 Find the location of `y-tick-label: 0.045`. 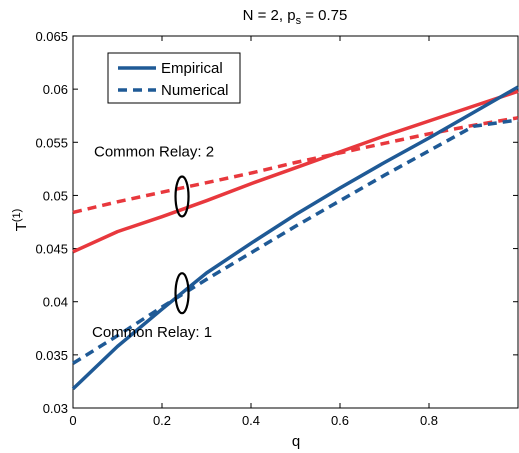

y-tick-label: 0.045 is located at coordinates (51, 249).